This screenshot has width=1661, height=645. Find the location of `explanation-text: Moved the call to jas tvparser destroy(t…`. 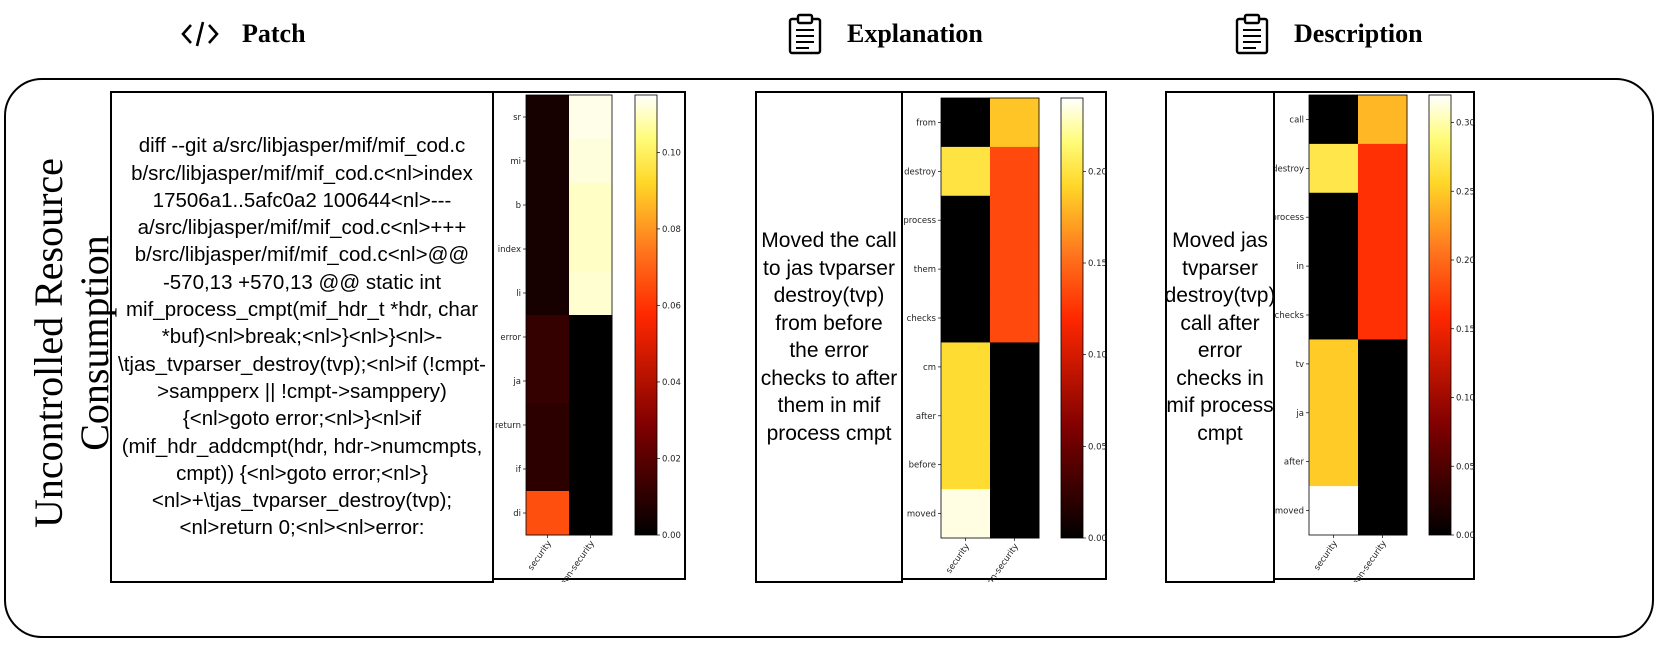

explanation-text: Moved the call to jas tvparser destroy(t… is located at coordinates (829, 337).